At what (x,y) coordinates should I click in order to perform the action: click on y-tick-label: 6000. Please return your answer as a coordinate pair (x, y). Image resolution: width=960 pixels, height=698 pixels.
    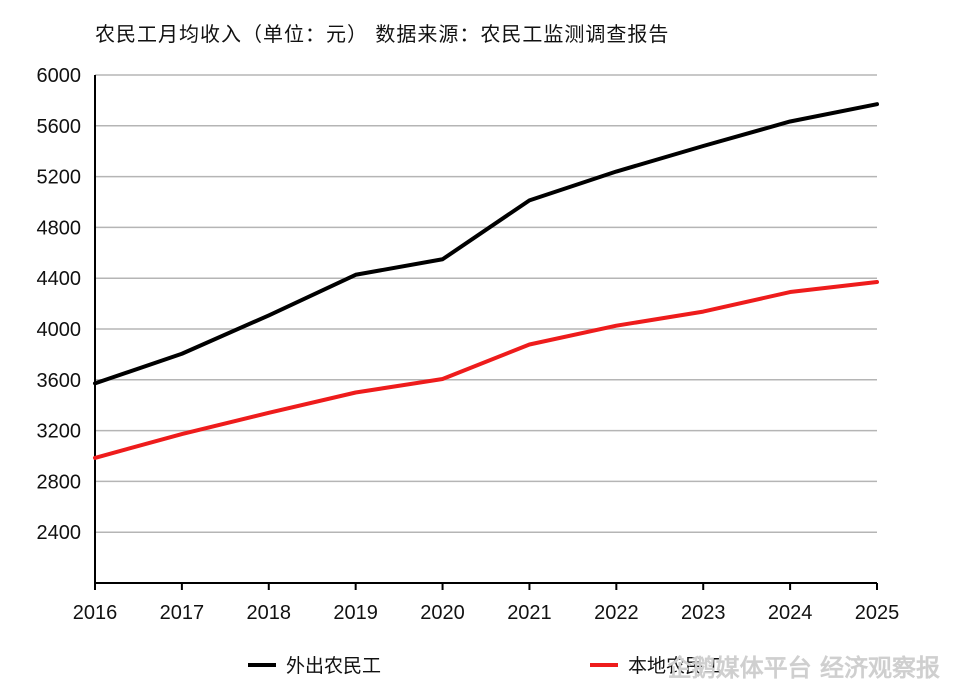
    Looking at the image, I should click on (59, 76).